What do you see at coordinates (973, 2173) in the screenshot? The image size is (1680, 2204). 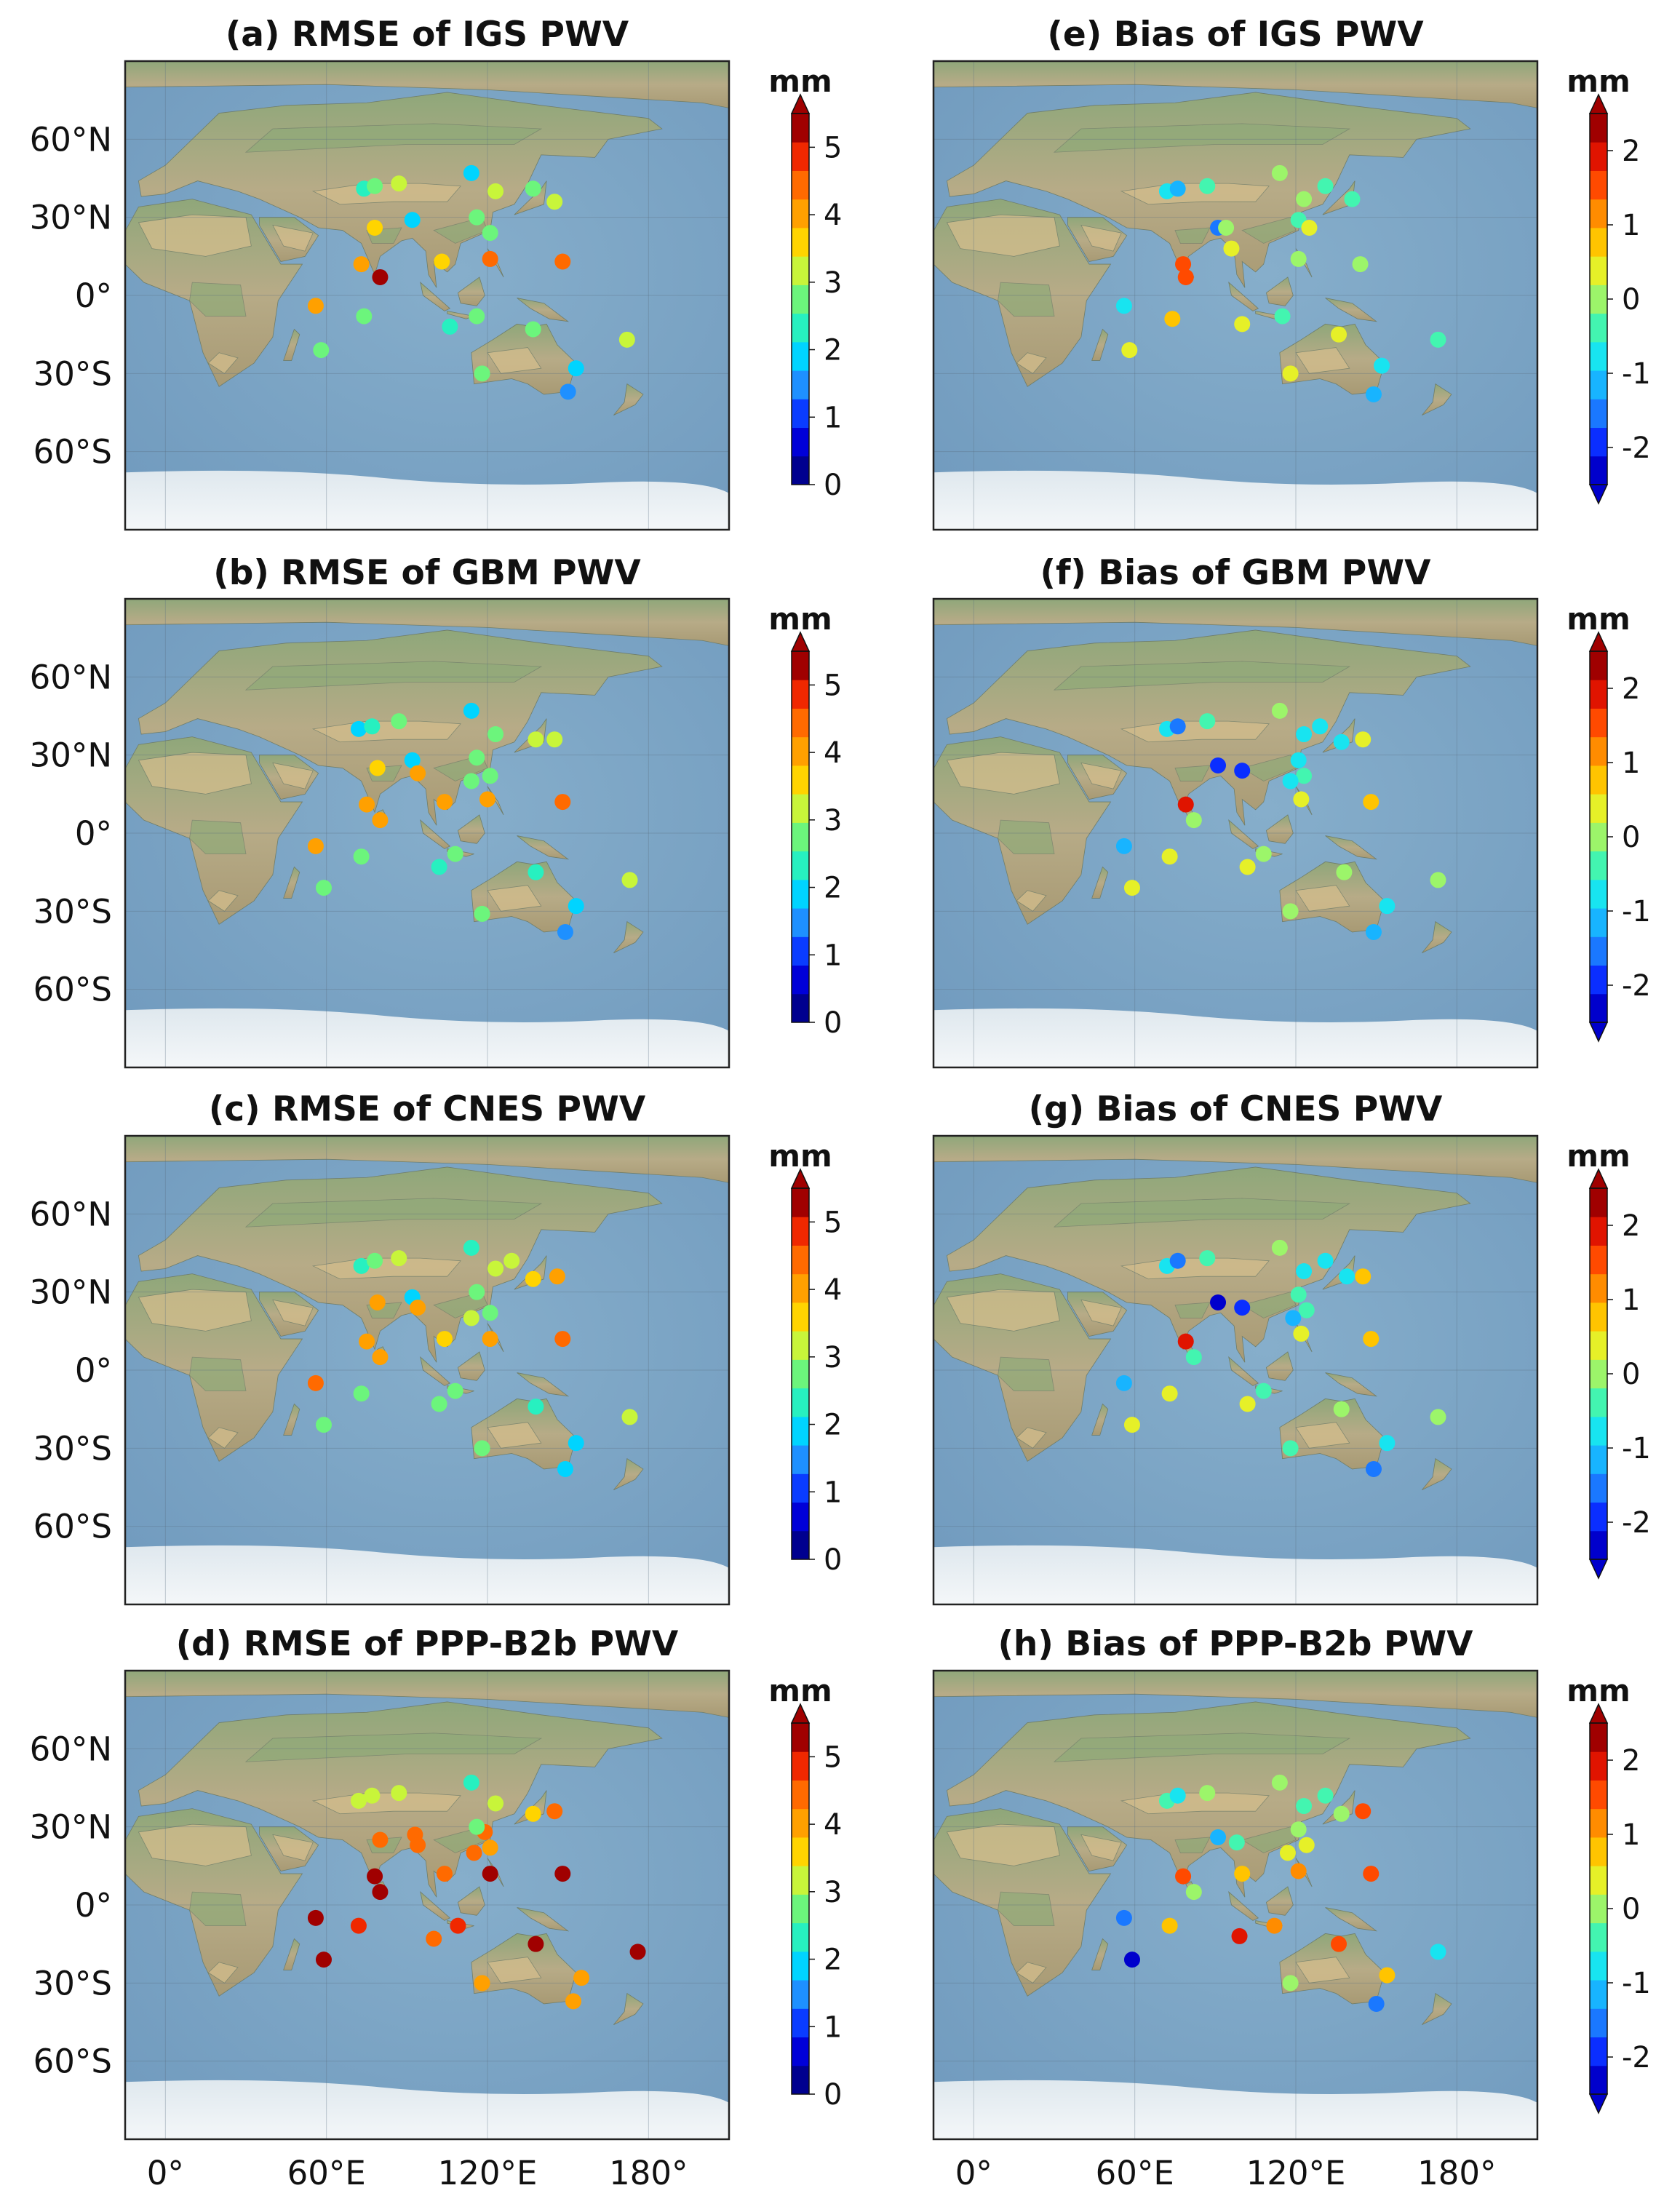 I see `lon-tick-label: 0°` at bounding box center [973, 2173].